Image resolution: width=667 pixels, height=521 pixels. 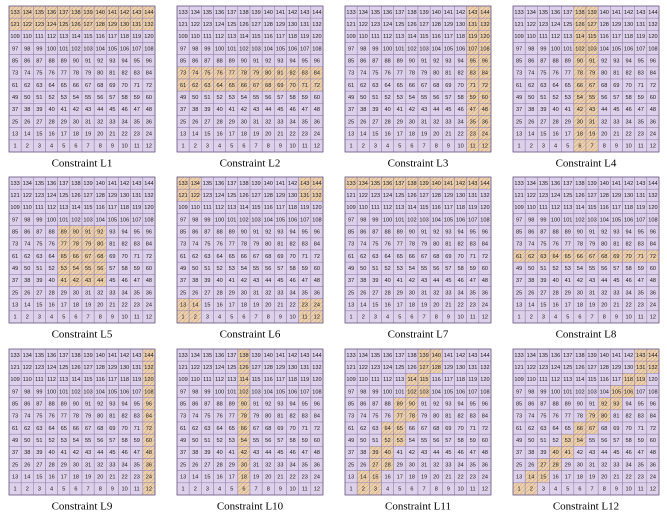 I want to click on cell-number: 85, so click(x=183, y=62).